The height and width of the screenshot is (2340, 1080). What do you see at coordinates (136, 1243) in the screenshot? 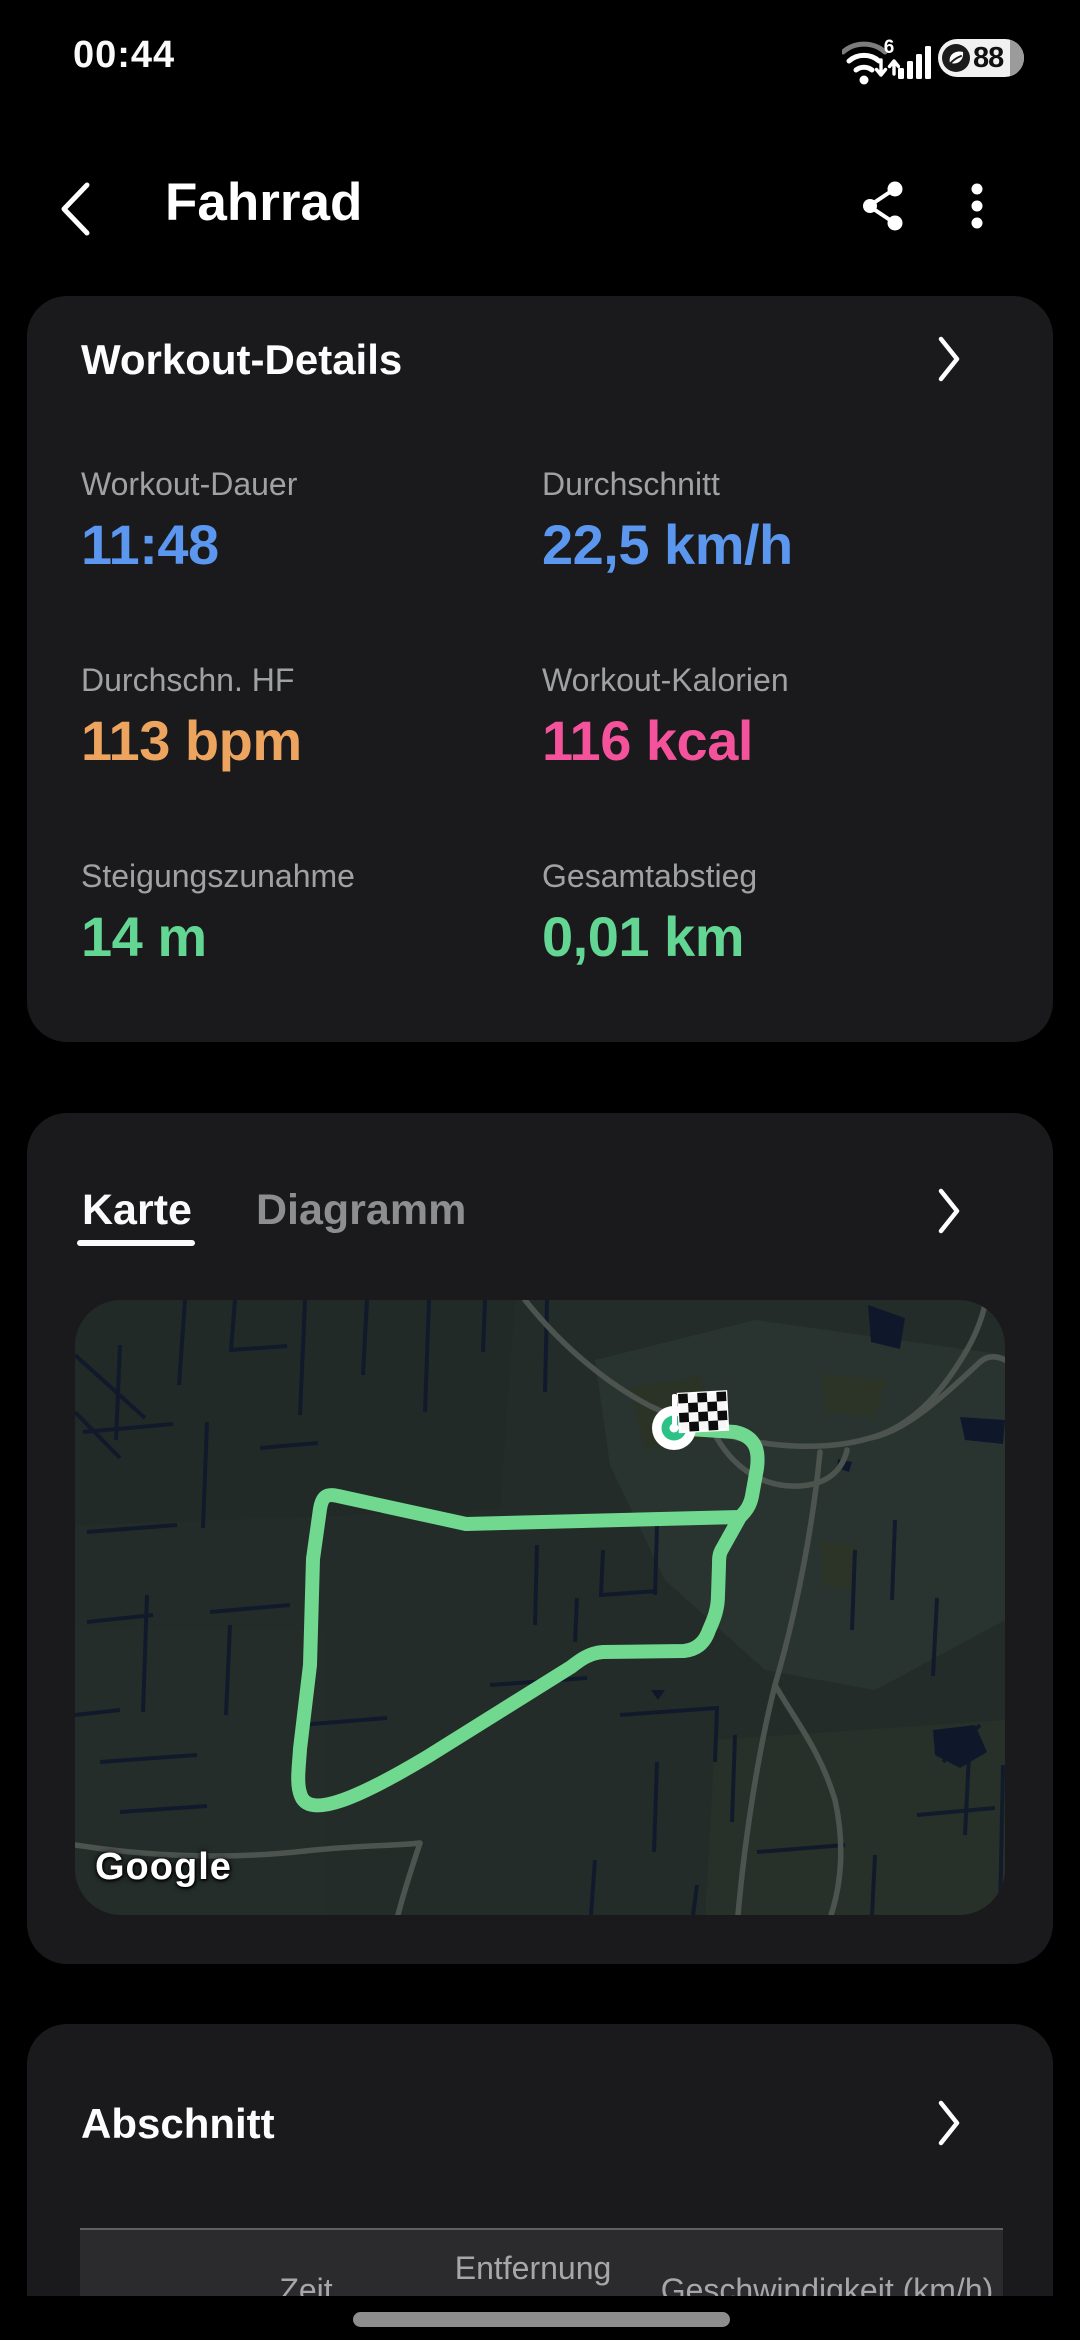
I see `tab-karte-underline` at bounding box center [136, 1243].